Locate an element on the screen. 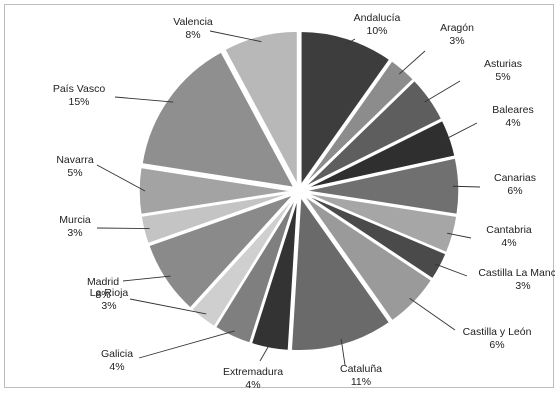  pie-slice-murcia is located at coordinates (217, 218).